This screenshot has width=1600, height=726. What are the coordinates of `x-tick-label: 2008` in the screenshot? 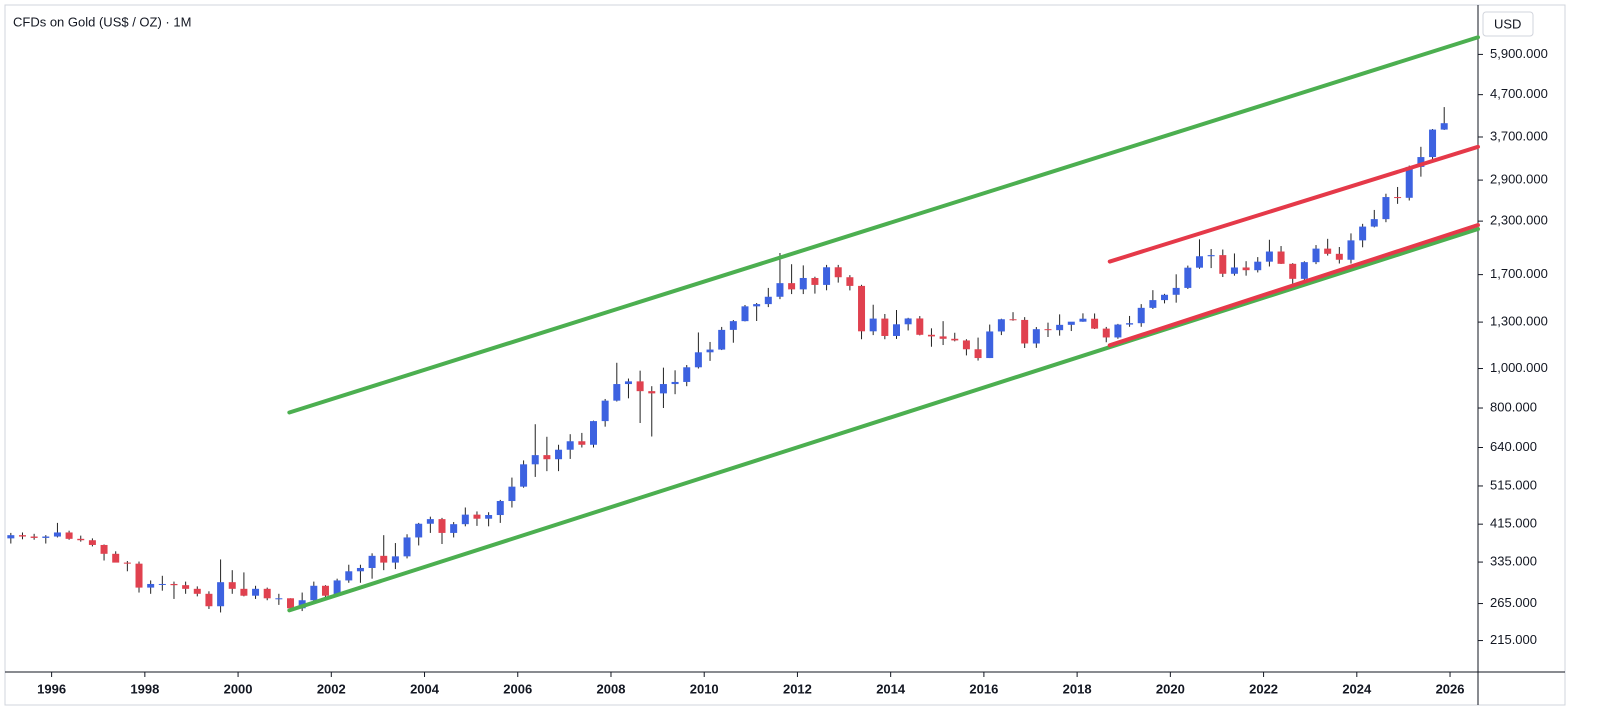 It's located at (611, 688).